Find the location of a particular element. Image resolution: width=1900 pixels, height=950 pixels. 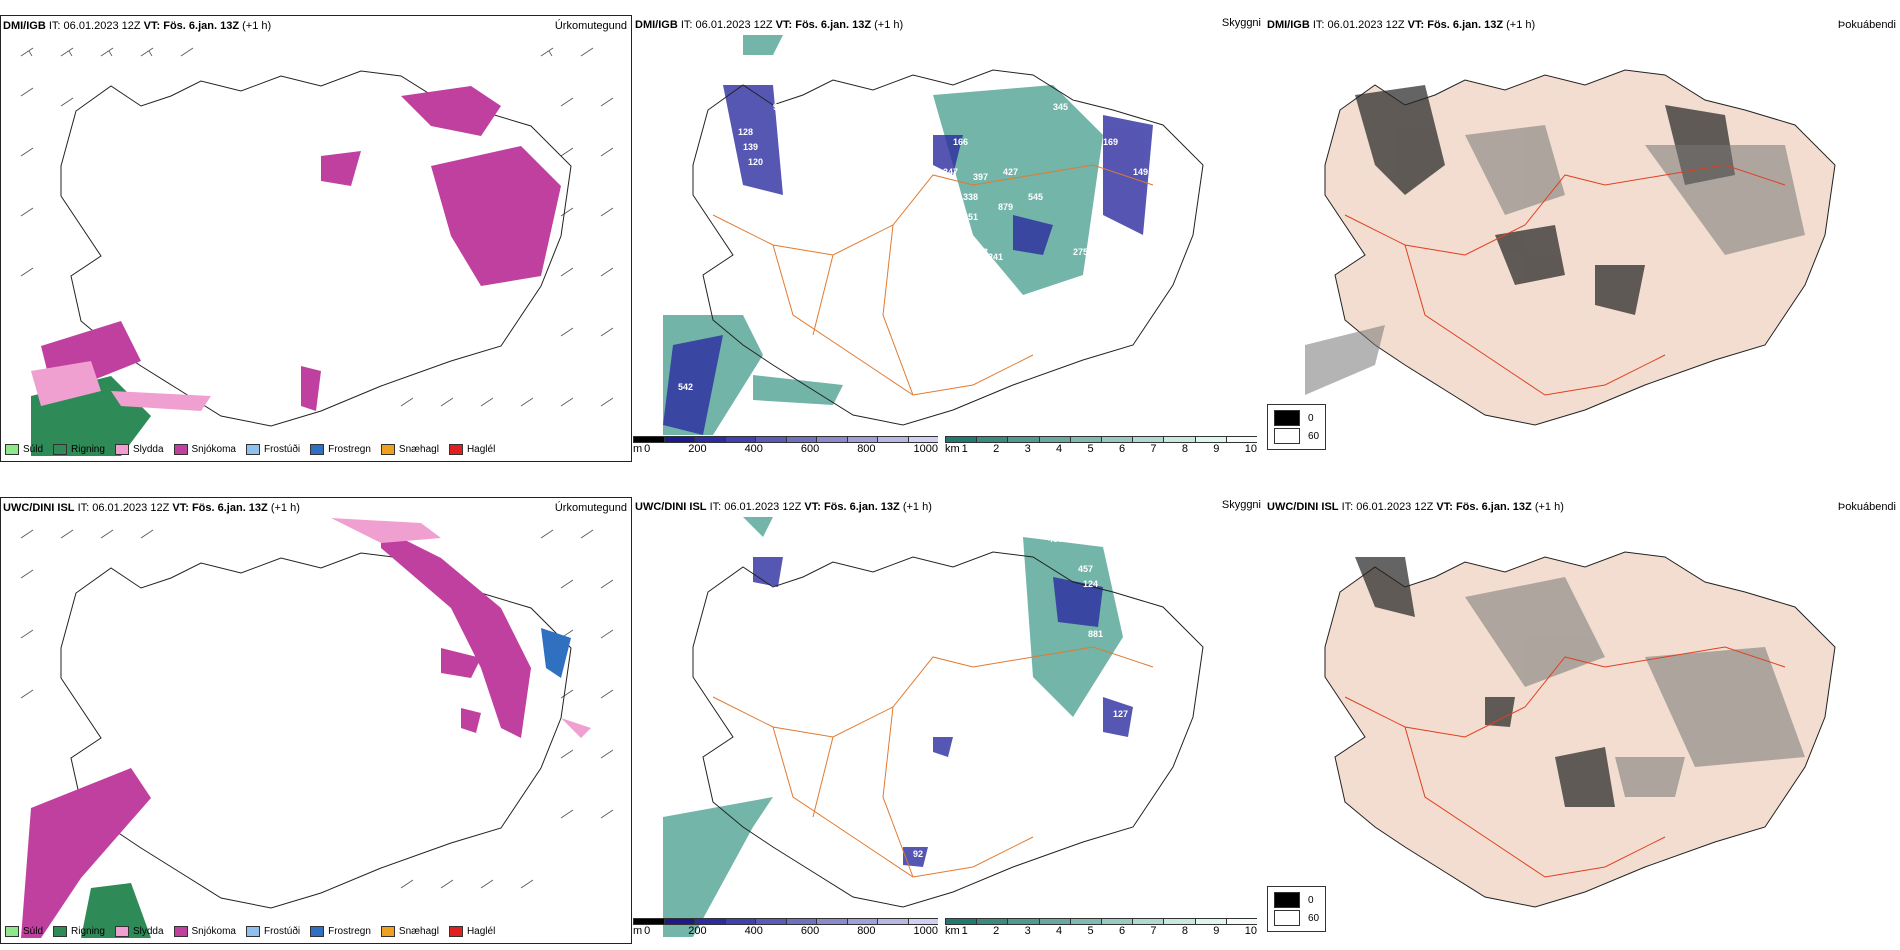

precip-legend-item: Frostúði is located at coordinates (273, 449).